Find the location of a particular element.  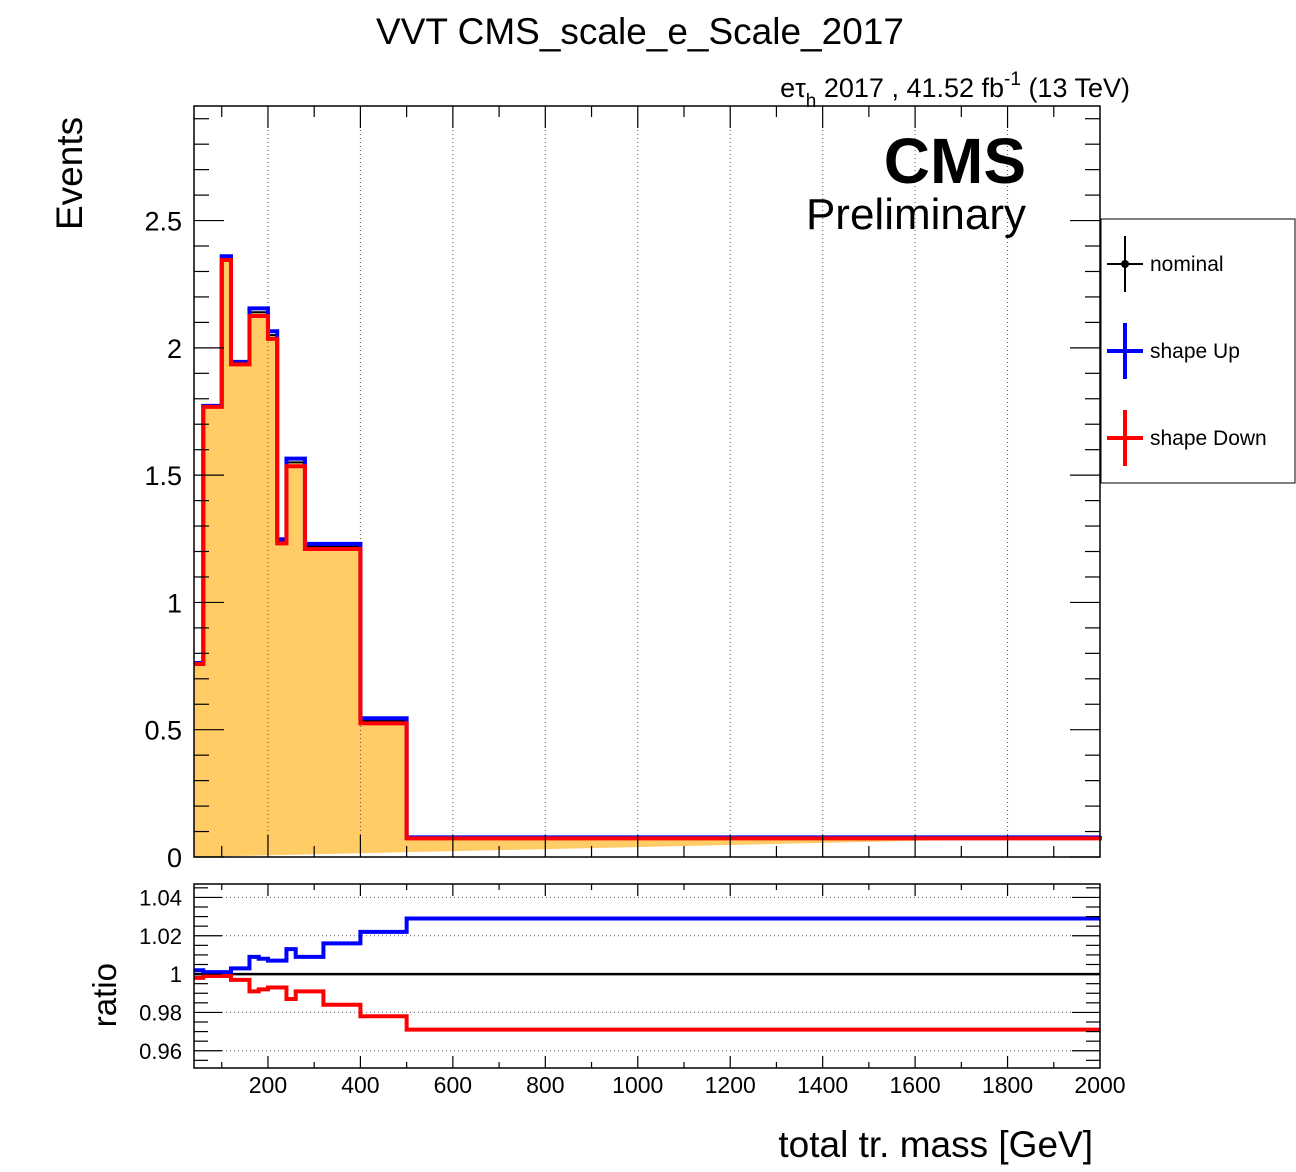

x-axis-label: total tr. mass [GeV] is located at coordinates (935, 1144).